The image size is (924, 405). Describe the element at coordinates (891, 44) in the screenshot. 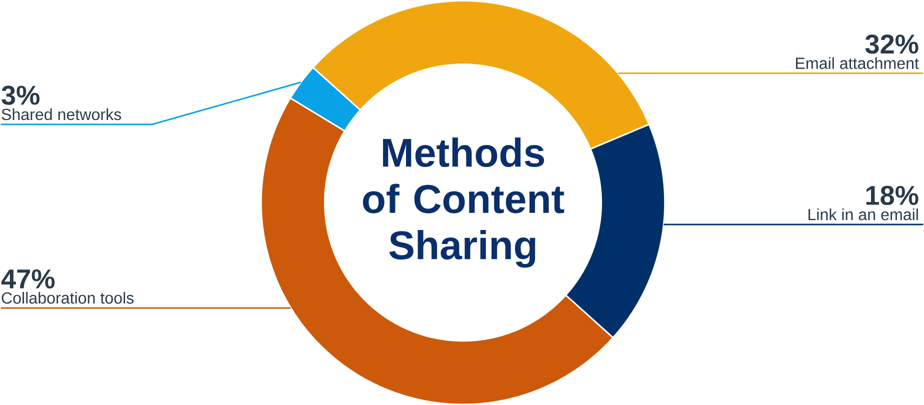

I see `data-label: 32%` at that location.